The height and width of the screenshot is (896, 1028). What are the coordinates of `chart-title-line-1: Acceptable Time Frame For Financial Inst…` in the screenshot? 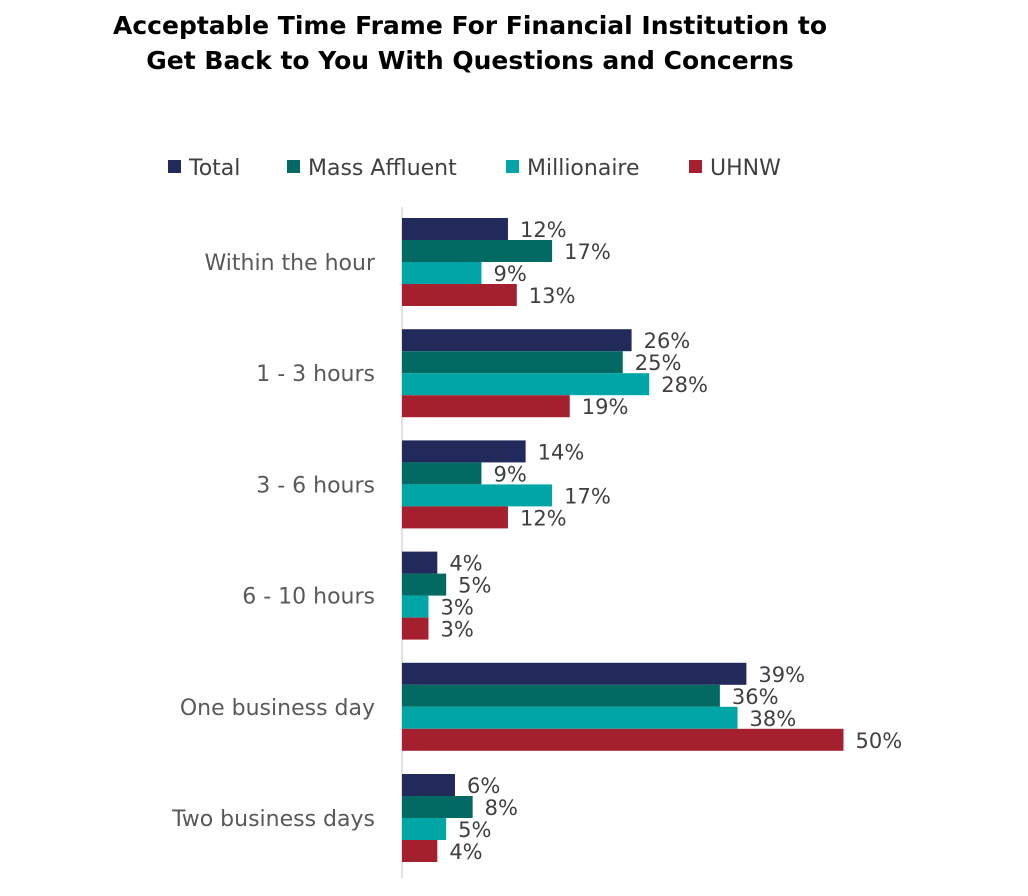 It's located at (470, 25).